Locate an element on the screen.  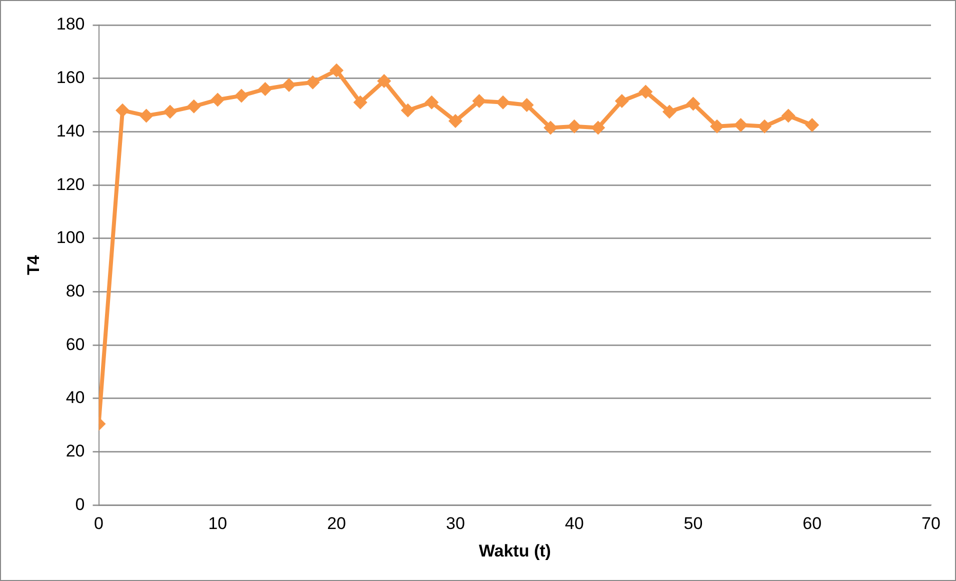
x-tick-label: 60 is located at coordinates (812, 524).